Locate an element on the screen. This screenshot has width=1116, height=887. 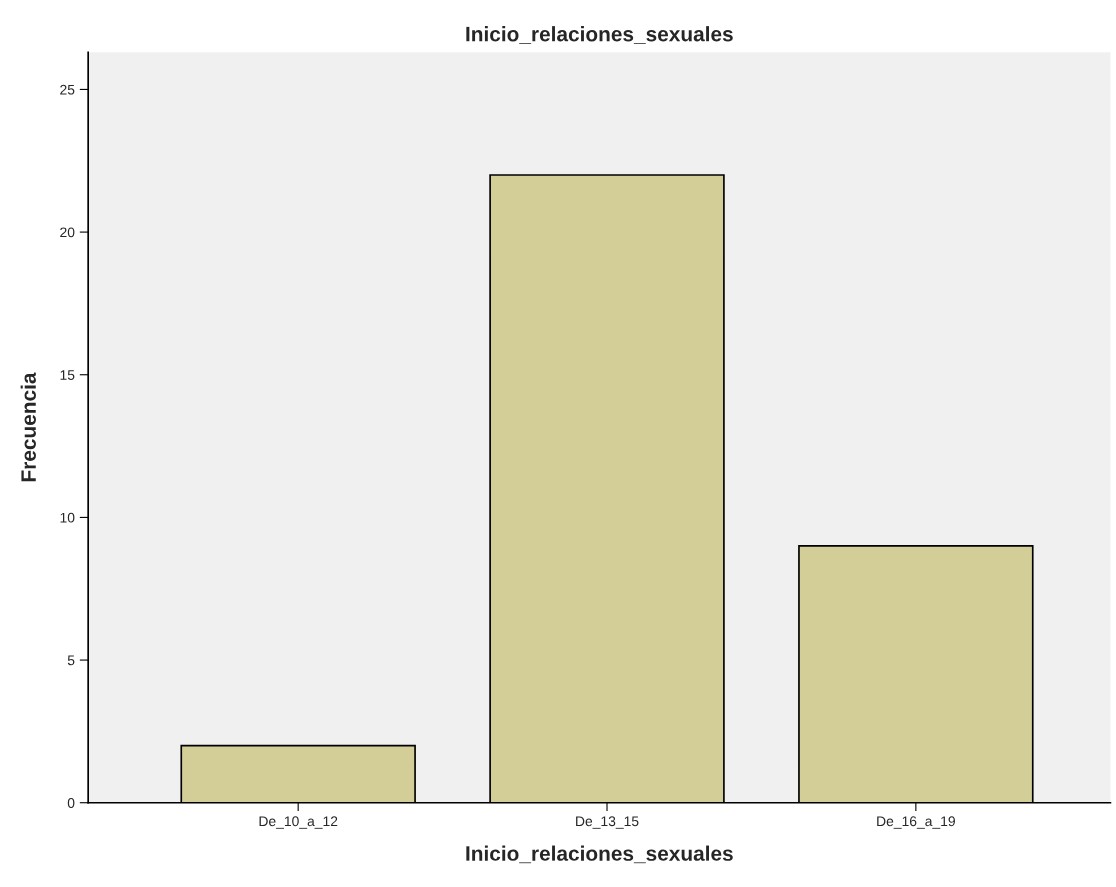
y-tick-label: 5 is located at coordinates (71, 660).